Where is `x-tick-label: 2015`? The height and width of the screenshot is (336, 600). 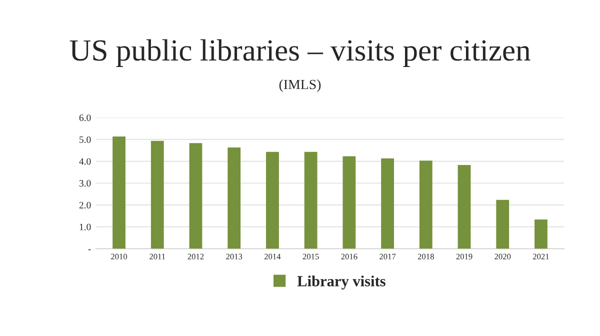
x-tick-label: 2015 is located at coordinates (310, 257).